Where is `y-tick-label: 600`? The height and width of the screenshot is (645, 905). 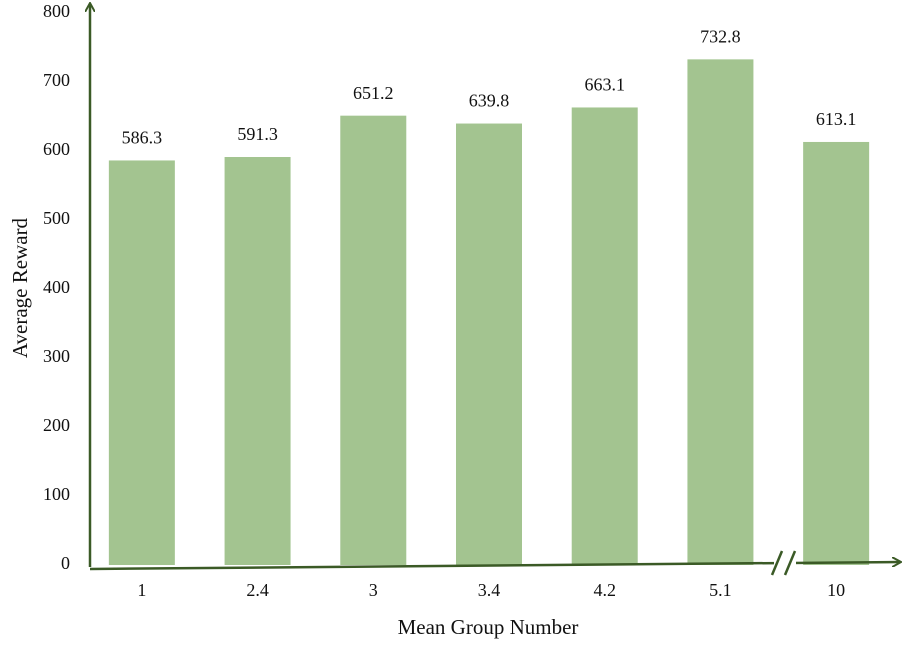
y-tick-label: 600 is located at coordinates (56, 149).